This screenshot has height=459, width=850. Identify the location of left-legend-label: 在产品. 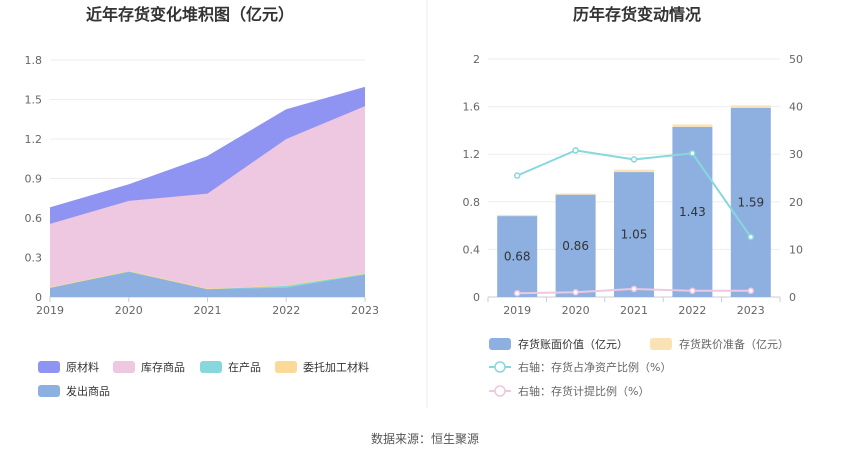
(244, 367).